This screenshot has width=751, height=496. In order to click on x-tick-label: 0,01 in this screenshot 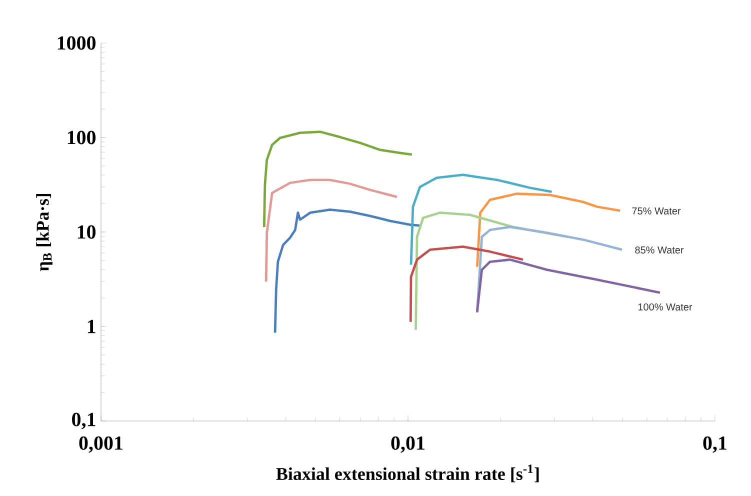, I will do `click(407, 444)`.